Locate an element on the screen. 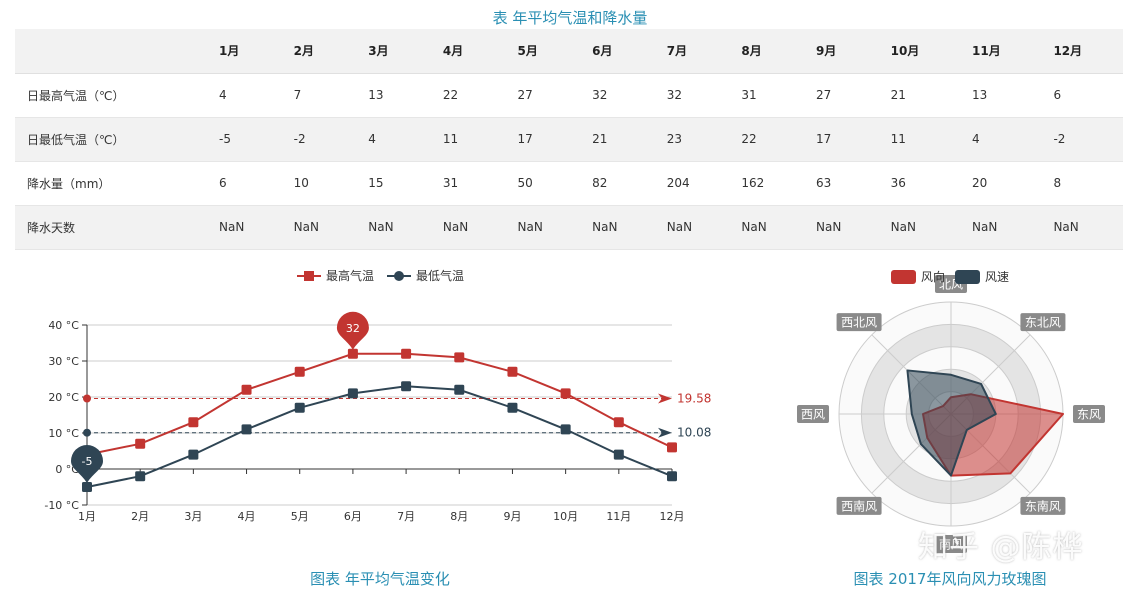 The image size is (1123, 589). table-cell: 11 is located at coordinates (919, 139).